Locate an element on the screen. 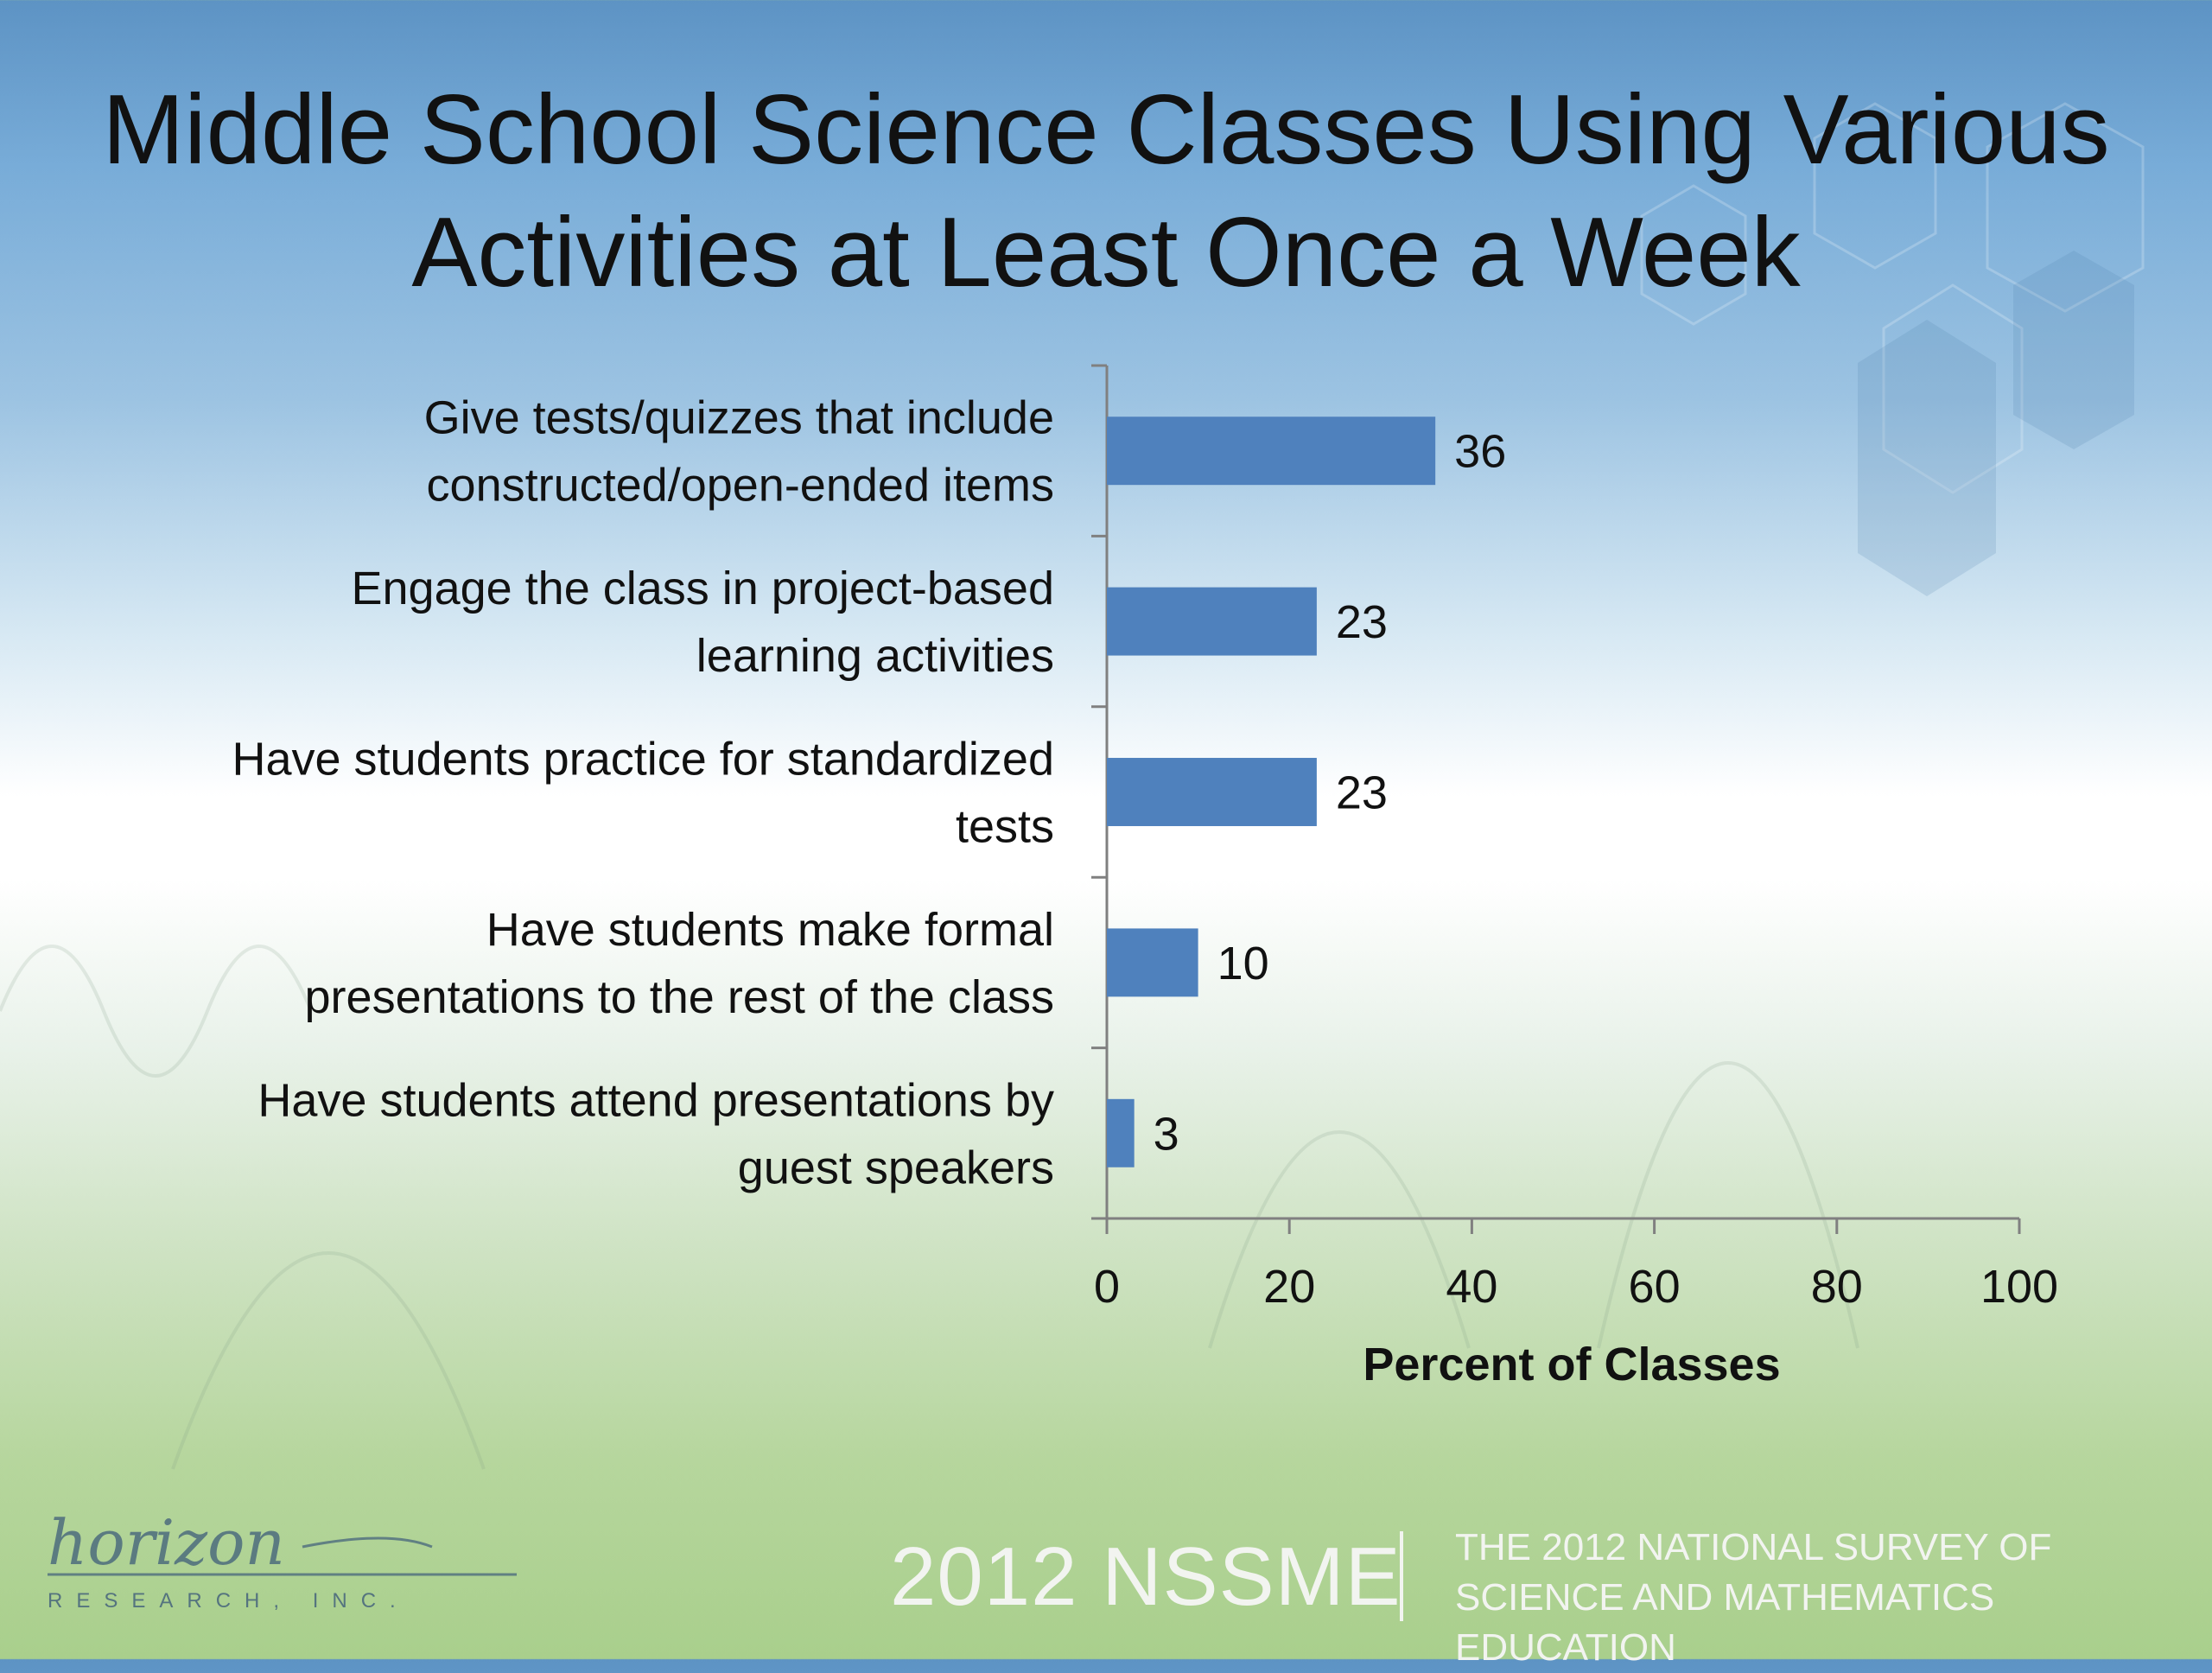  category-label: constructed/open-ended items is located at coordinates (740, 486).